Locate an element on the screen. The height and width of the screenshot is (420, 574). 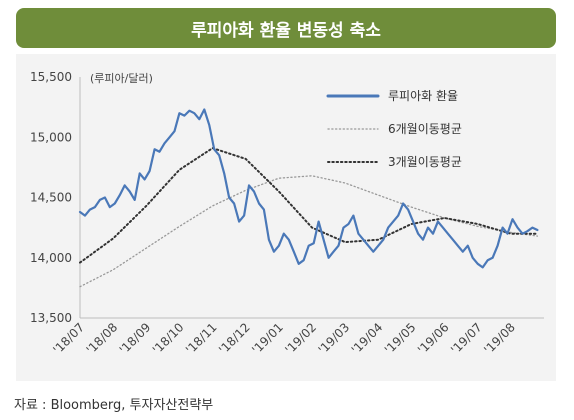
x-tick-label: '18/08 is located at coordinates (102, 338).